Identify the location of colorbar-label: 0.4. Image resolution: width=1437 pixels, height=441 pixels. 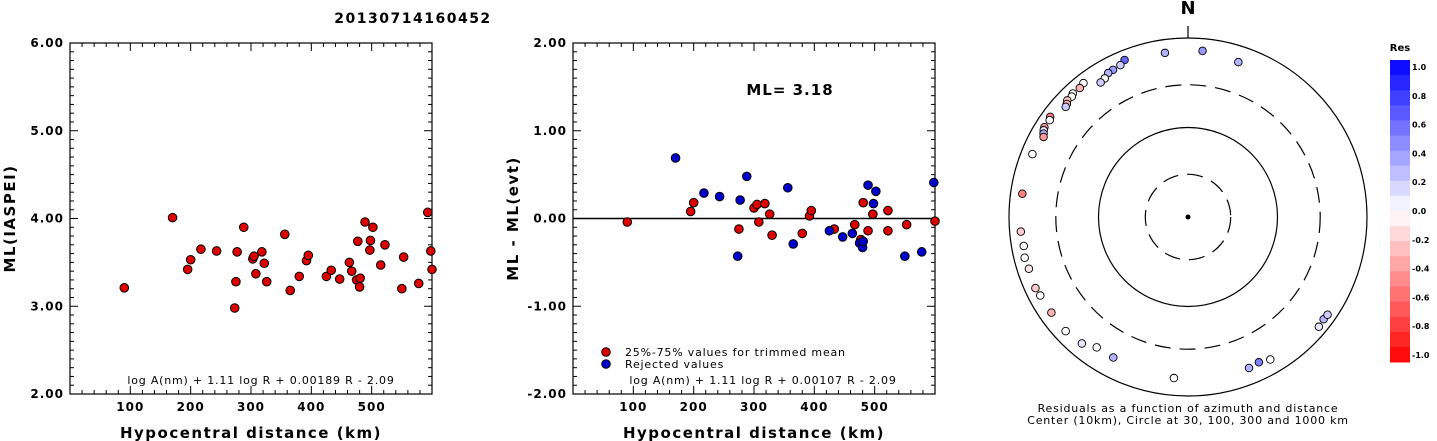
(1419, 153).